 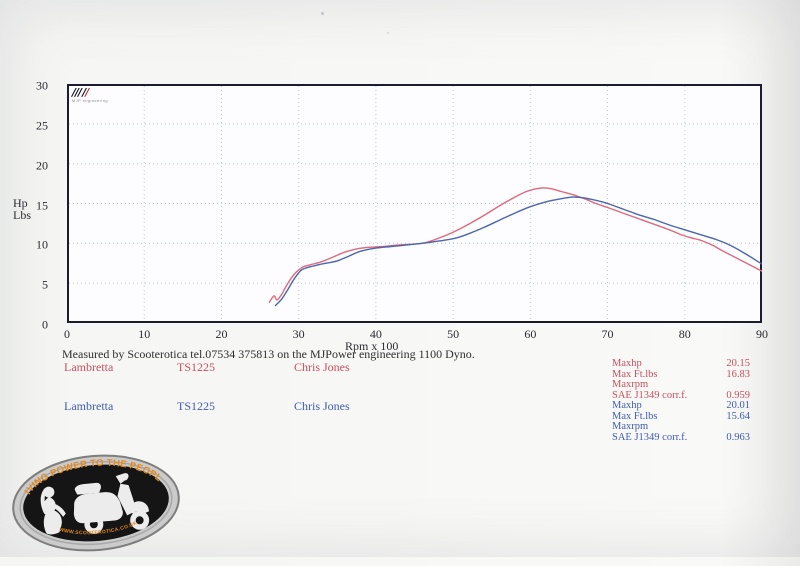 What do you see at coordinates (67, 334) in the screenshot?
I see `x-tick-label: 0` at bounding box center [67, 334].